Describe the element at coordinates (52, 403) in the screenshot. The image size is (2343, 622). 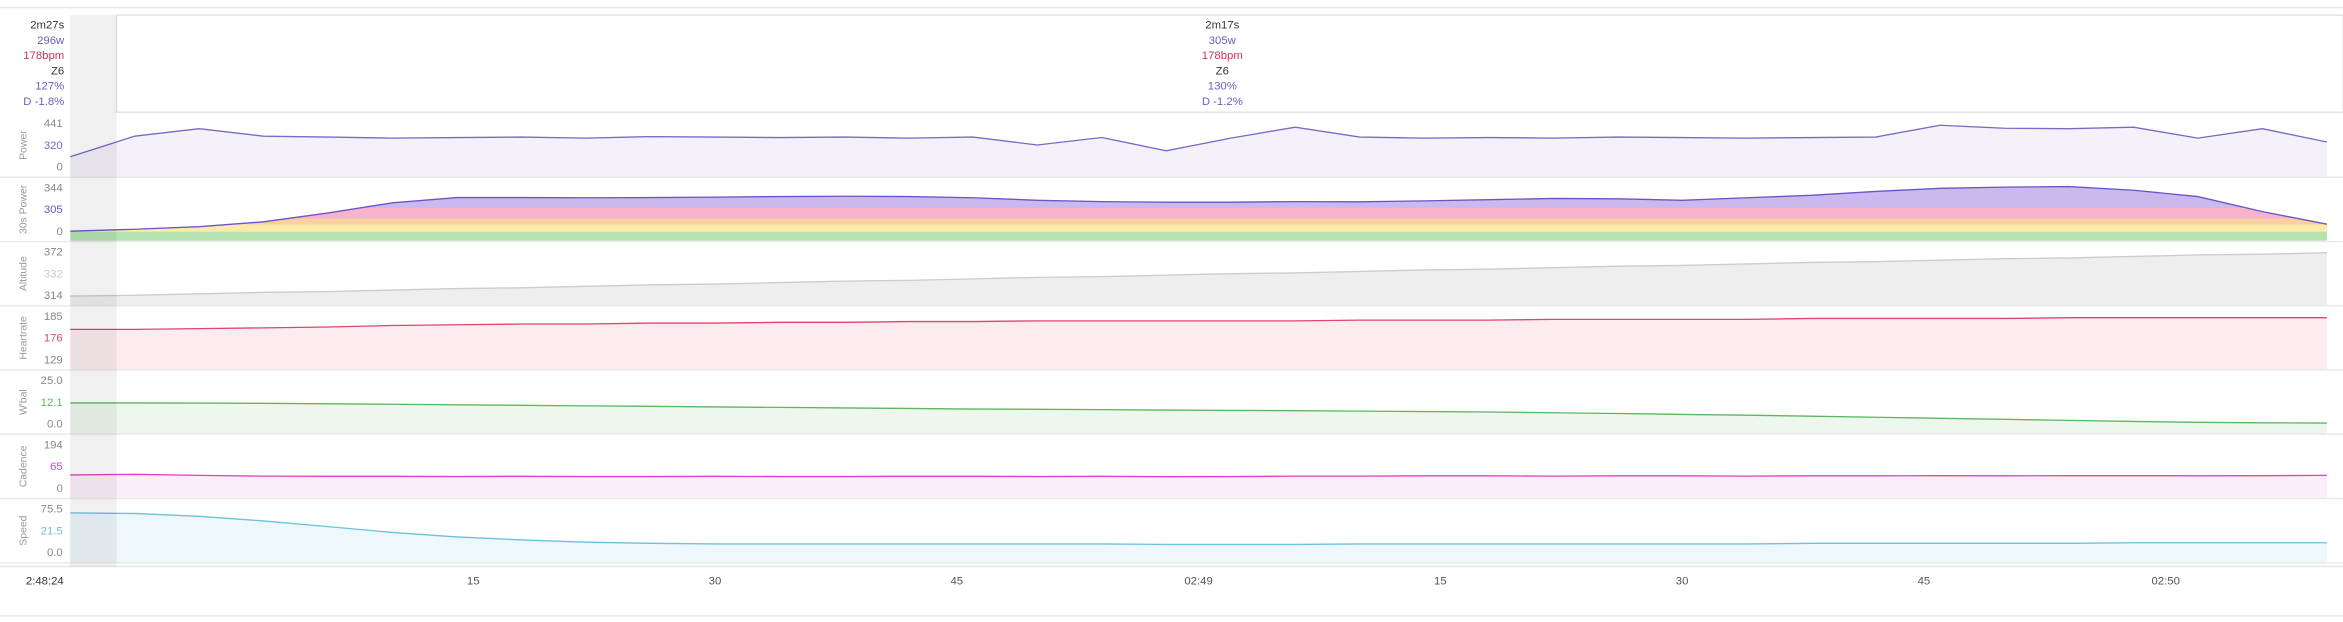
I see `current-value: 12.1` at that location.